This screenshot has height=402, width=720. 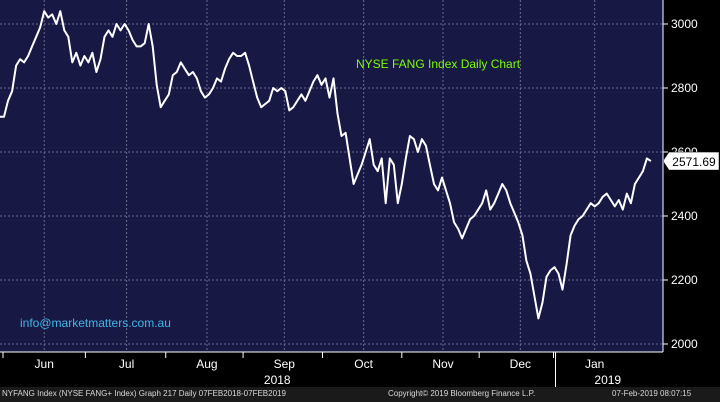 I want to click on x-month-label: Jul, so click(x=126, y=364).